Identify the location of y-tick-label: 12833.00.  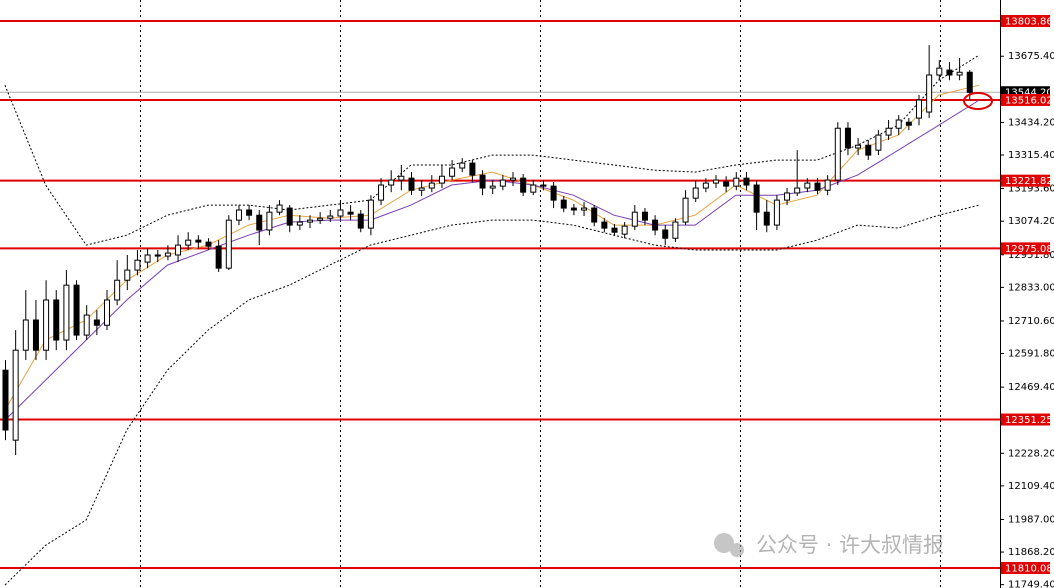
(1031, 287).